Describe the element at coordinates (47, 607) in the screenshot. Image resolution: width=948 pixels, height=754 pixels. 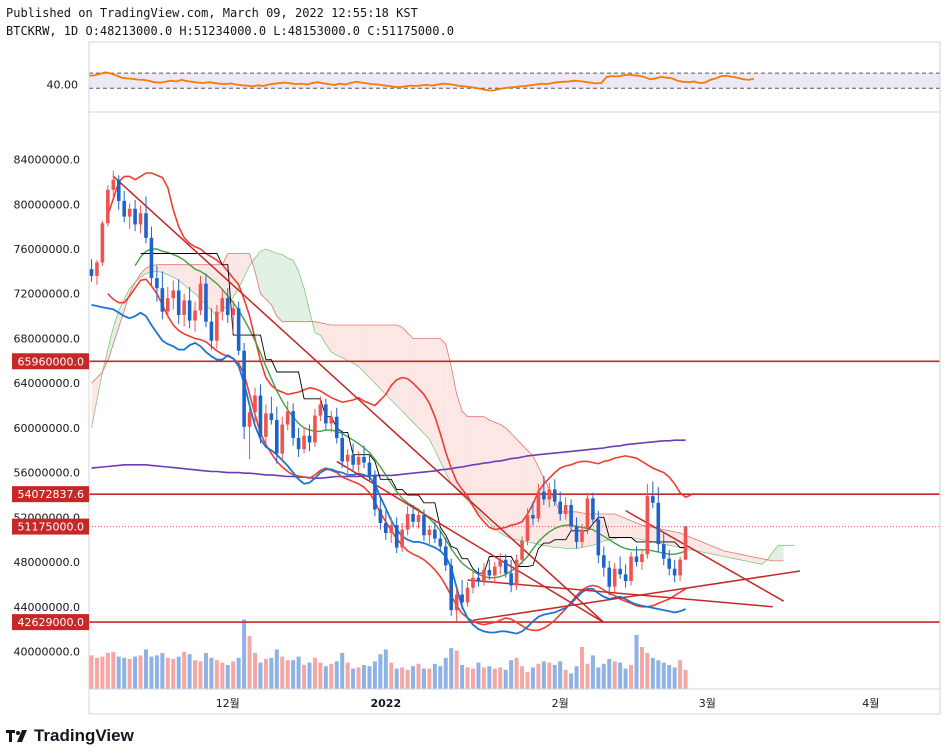
I see `price-tick-label: 44000000.0` at that location.